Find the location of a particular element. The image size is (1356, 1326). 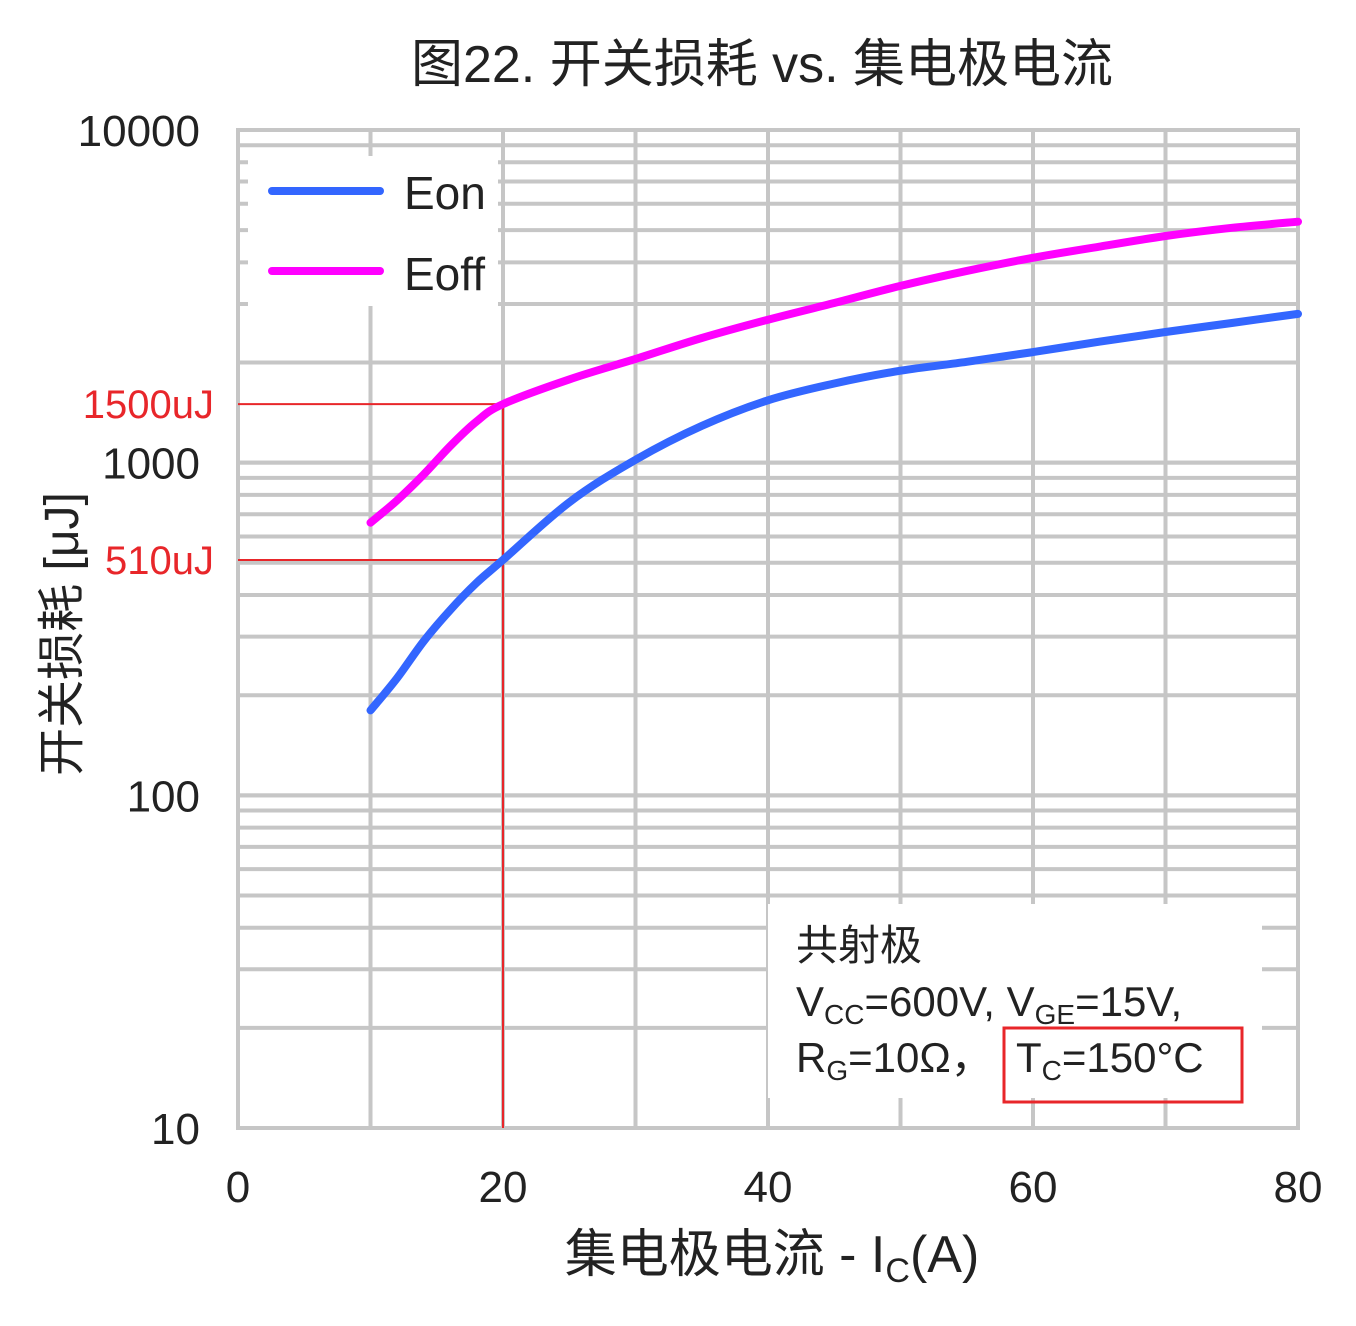

y-tick-labels: 10 100 1000 10000 is located at coordinates (139, 630).